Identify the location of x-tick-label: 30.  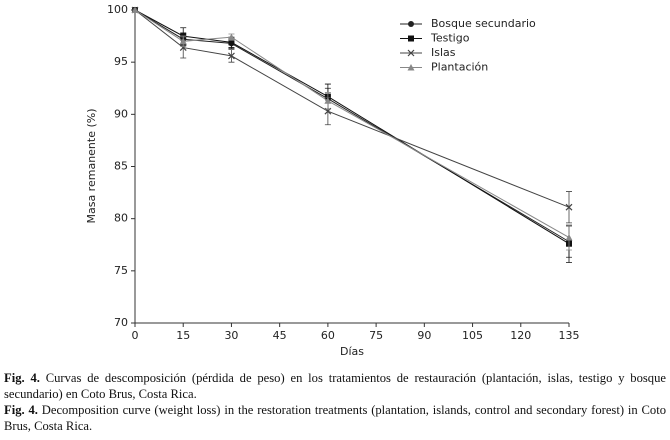
(231, 335).